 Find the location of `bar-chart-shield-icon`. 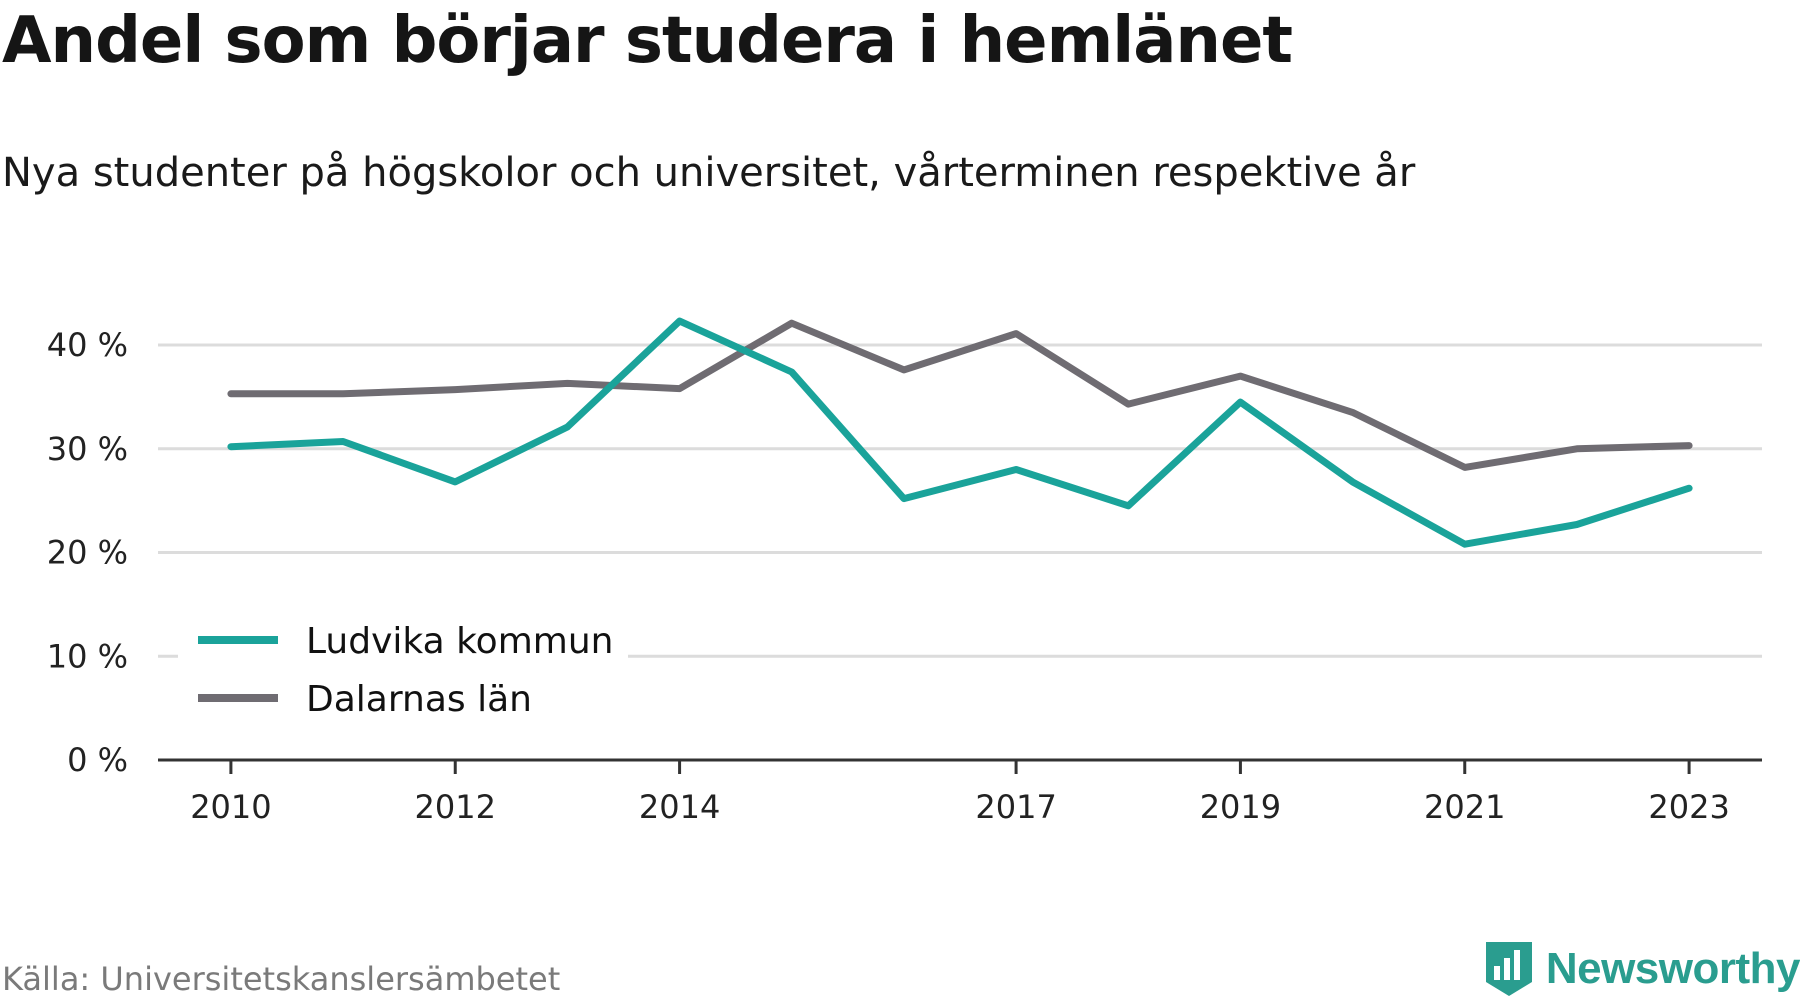

bar-chart-shield-icon is located at coordinates (1508, 969).